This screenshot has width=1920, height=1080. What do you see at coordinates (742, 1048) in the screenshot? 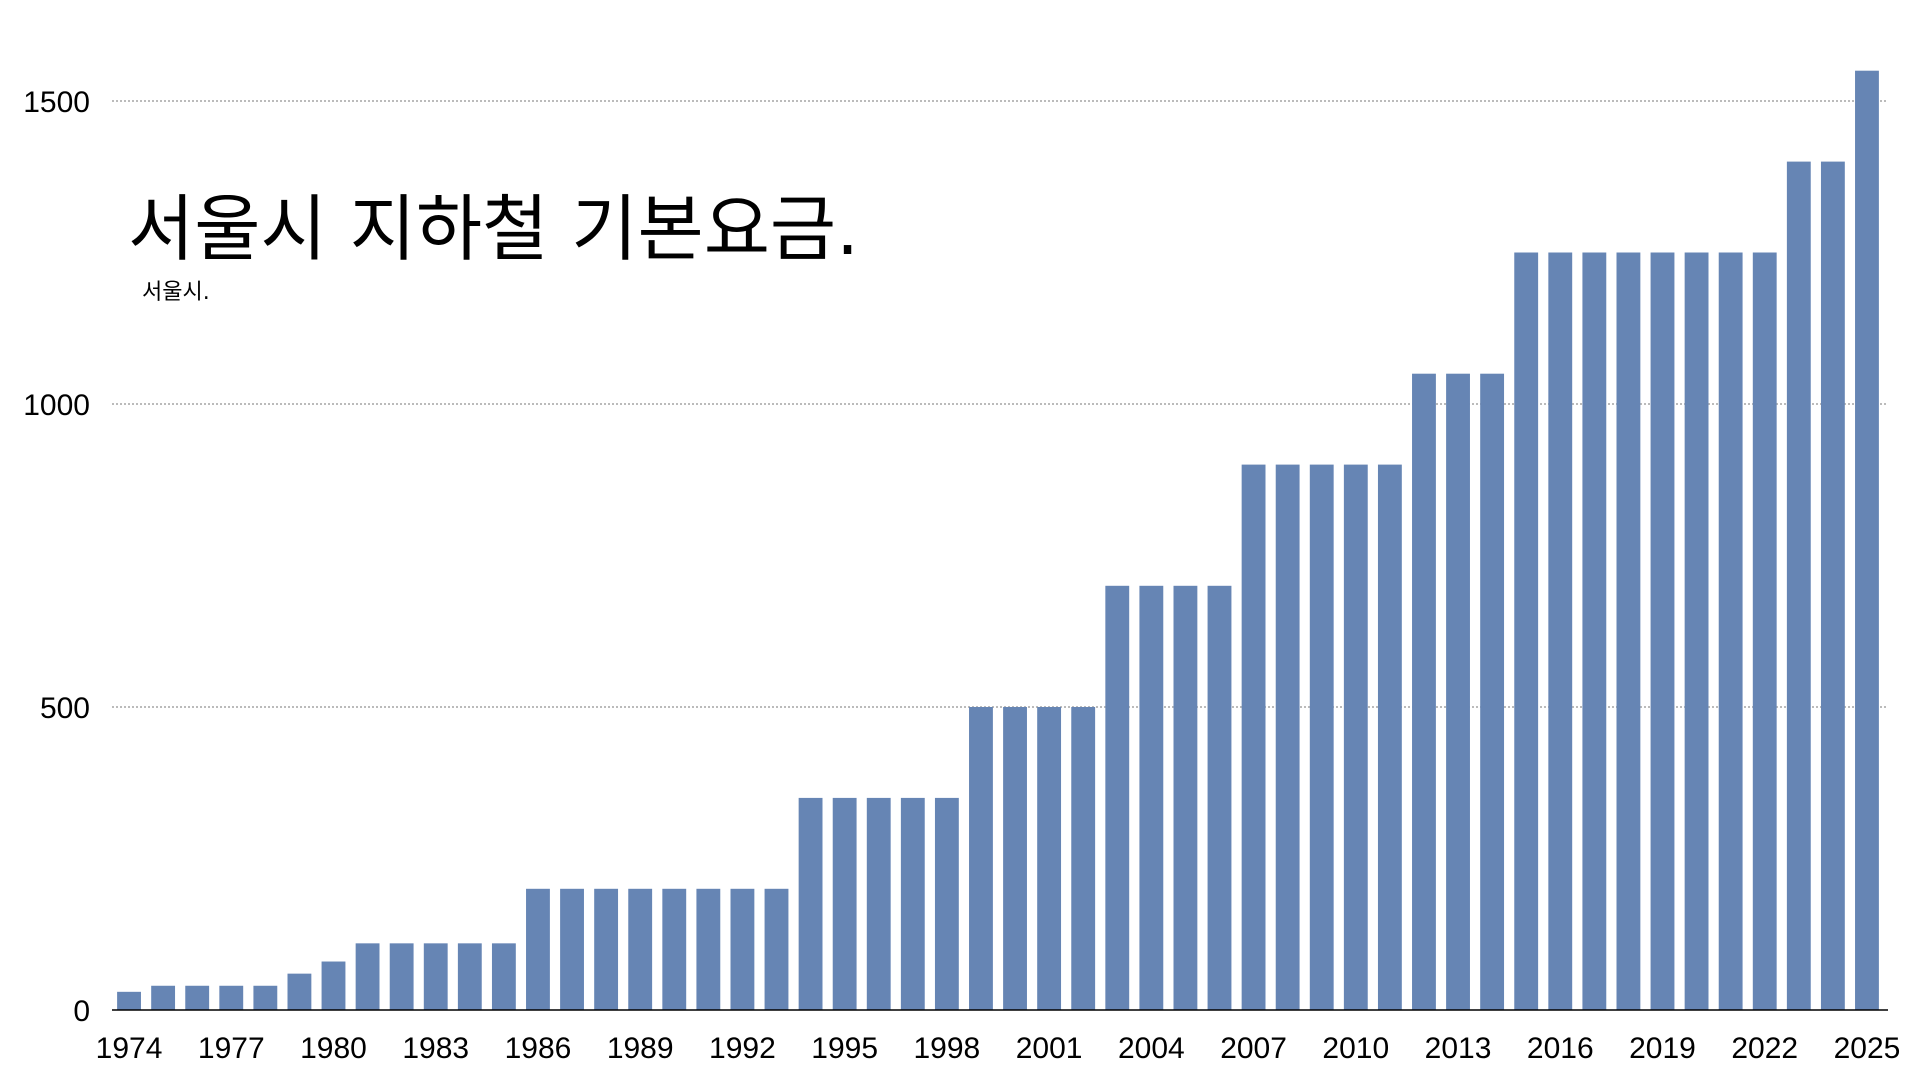
I see `x-tick-label: 1992` at bounding box center [742, 1048].